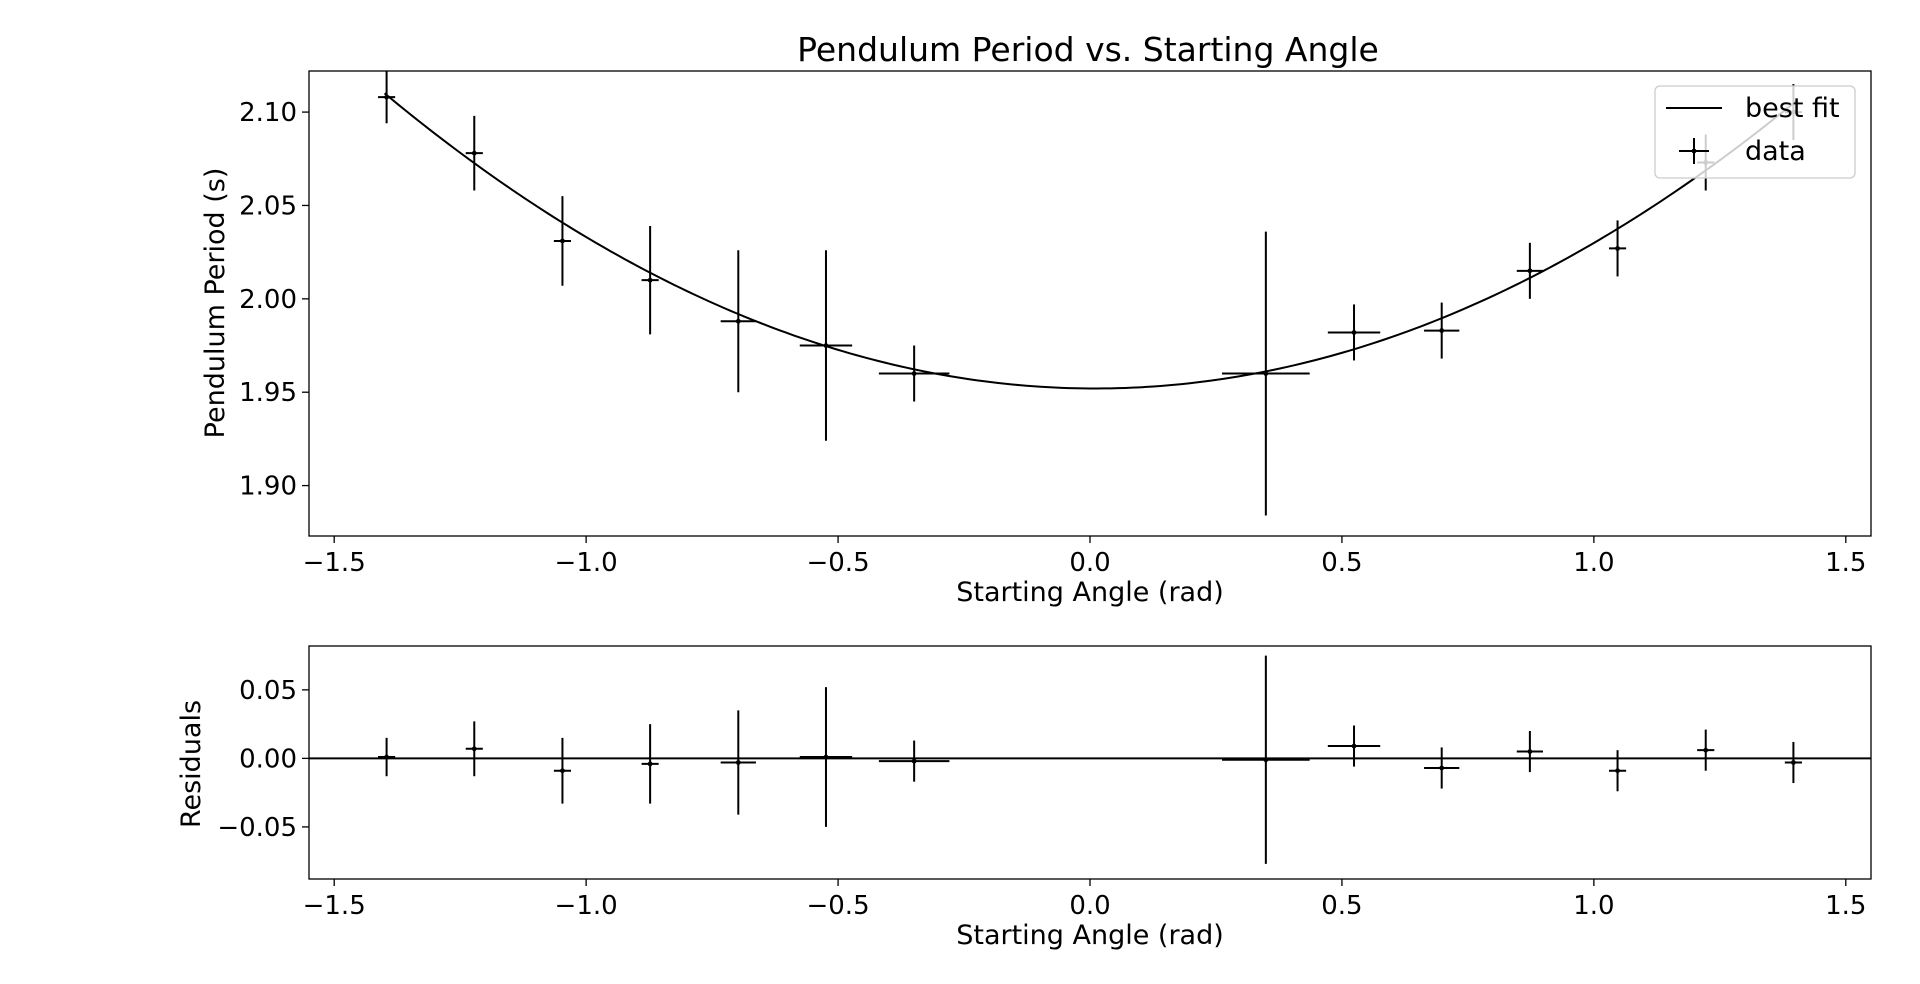 This screenshot has height=984, width=1920. Describe the element at coordinates (334, 906) in the screenshot. I see `residuals-x-tick-label: −1.5` at that location.